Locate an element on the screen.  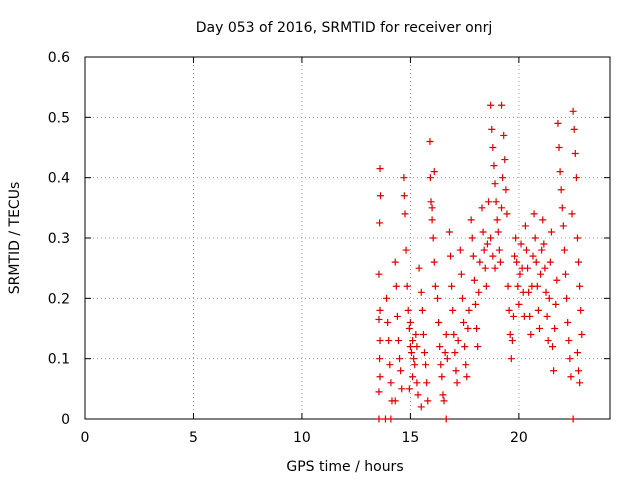
x-tick-label: 5 is located at coordinates (193, 438).